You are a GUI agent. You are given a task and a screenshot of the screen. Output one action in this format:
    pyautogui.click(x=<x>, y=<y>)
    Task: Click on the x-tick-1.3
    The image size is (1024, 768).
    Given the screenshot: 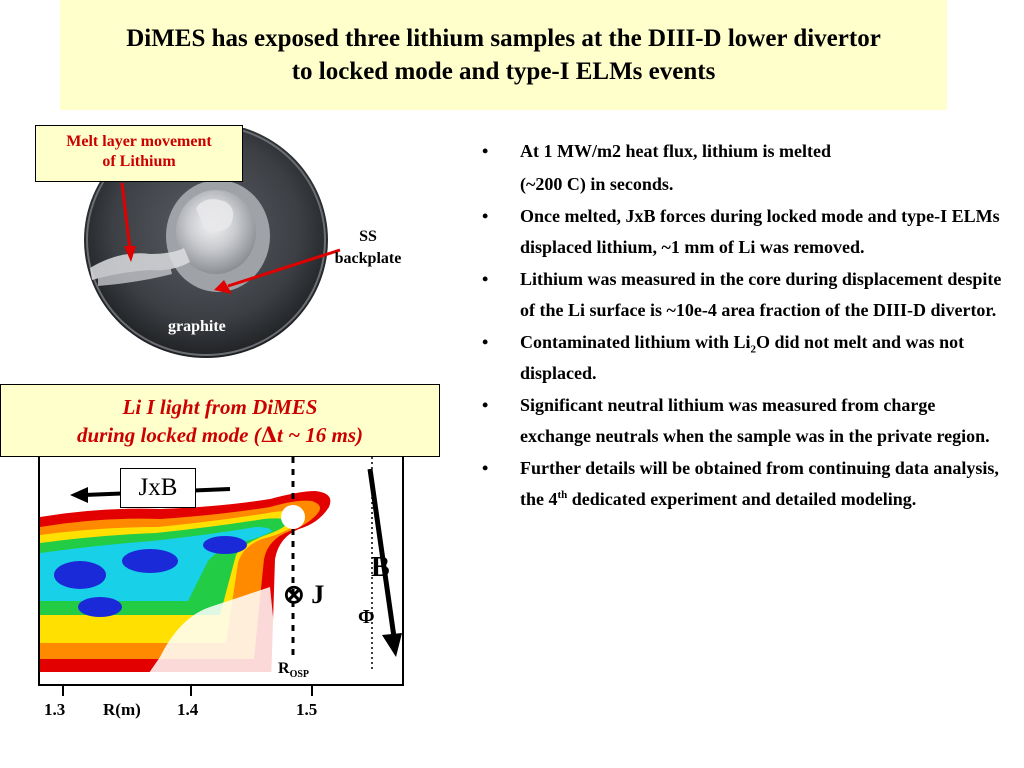 What is the action you would take?
    pyautogui.click(x=63, y=691)
    